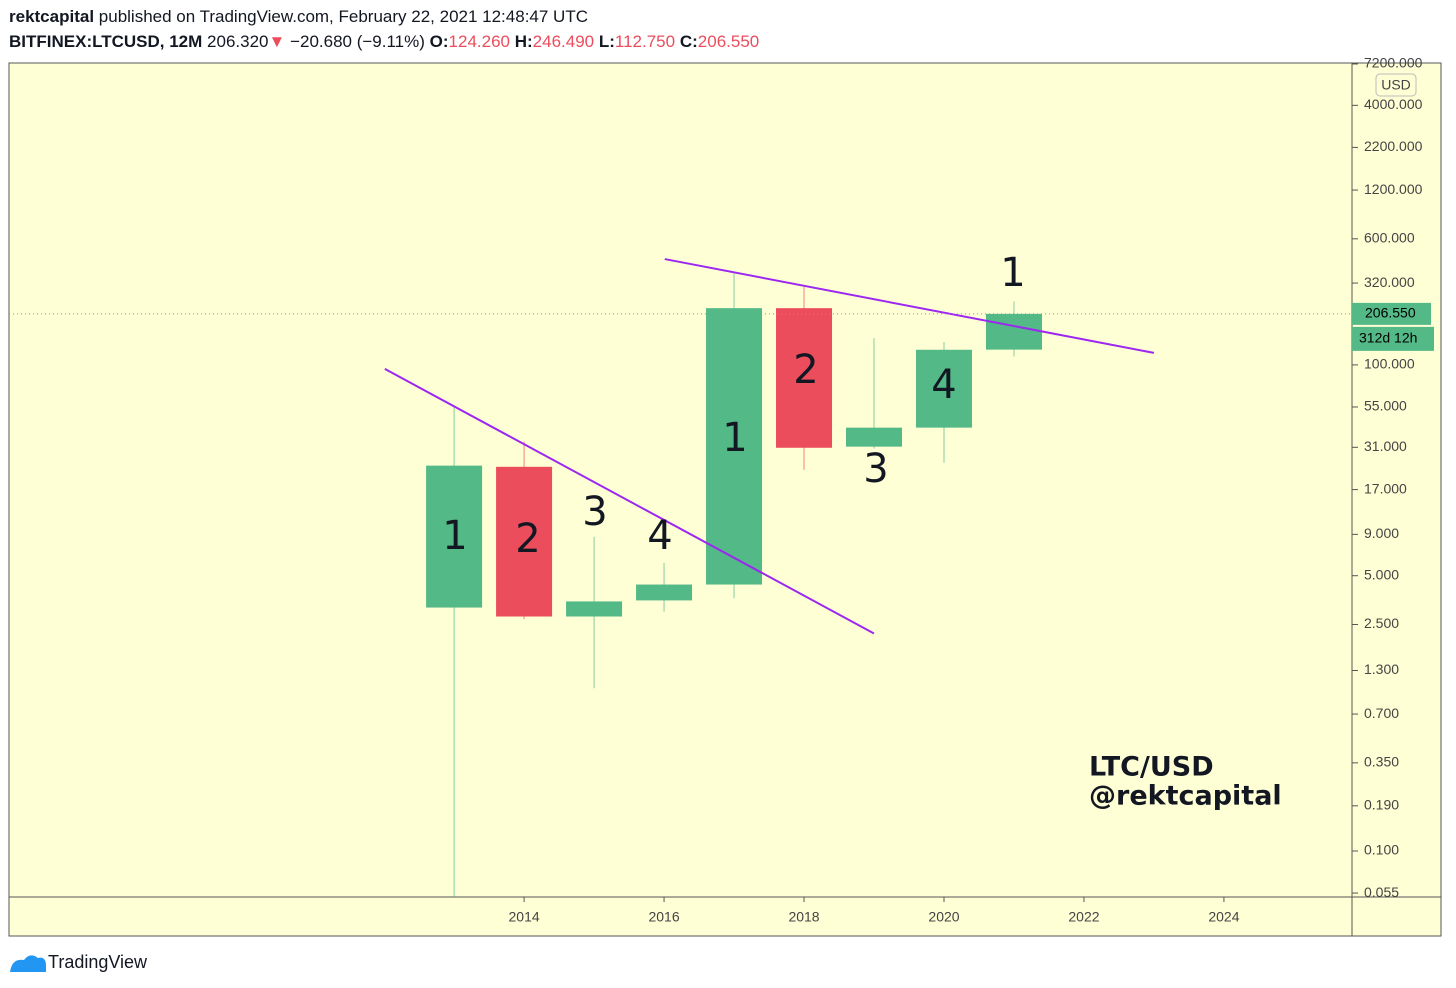 This screenshot has width=1456, height=988. Describe the element at coordinates (728, 41) in the screenshot. I see `ohlc-value: 206.550` at that location.